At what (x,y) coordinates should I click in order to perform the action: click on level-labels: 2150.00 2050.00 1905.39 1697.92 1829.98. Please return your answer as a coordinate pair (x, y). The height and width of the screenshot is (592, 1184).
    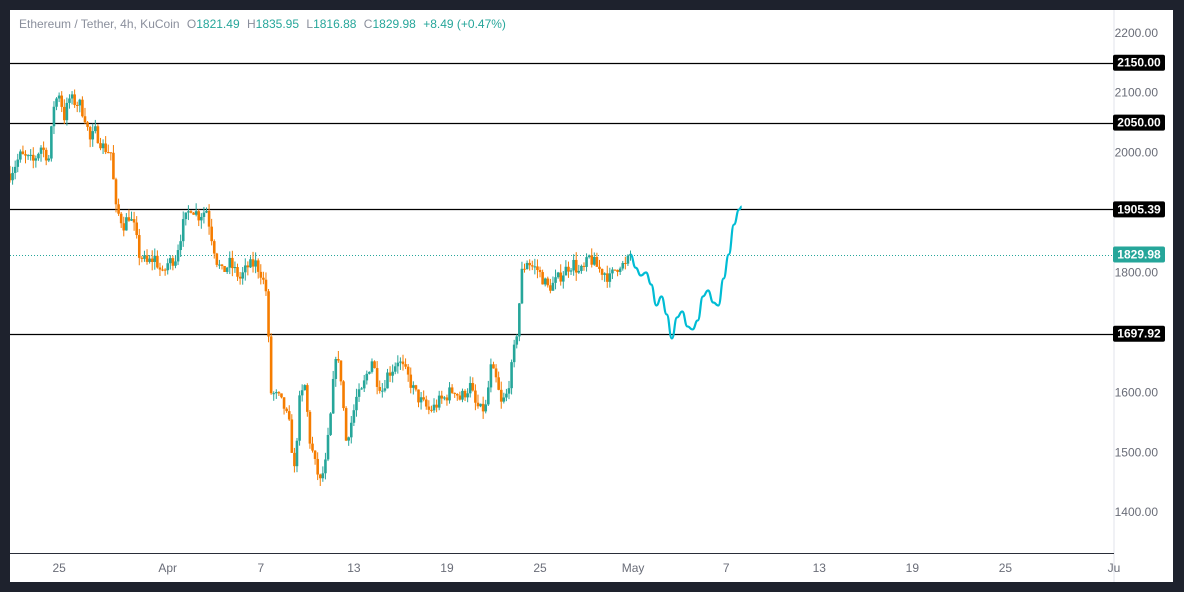
    Looking at the image, I should click on (1139, 198).